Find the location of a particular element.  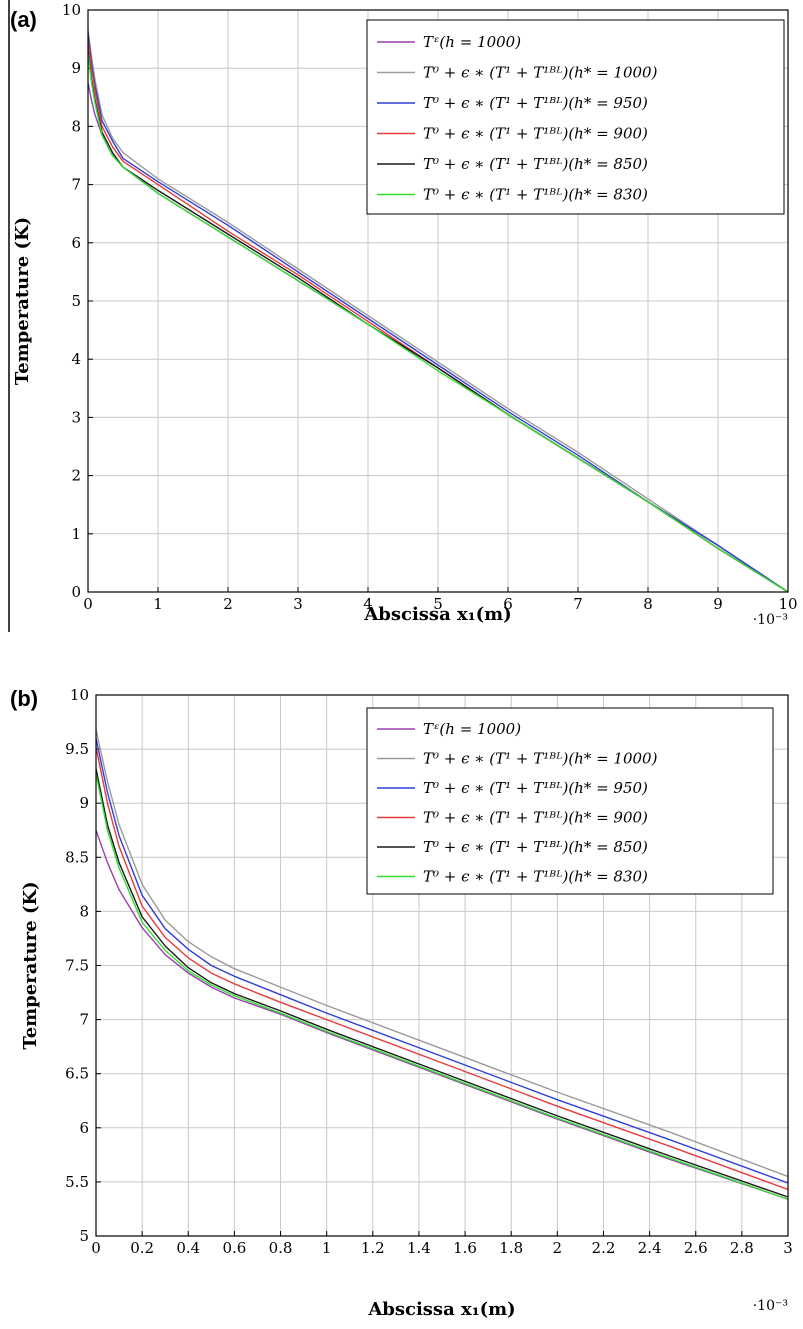

x-tick-label: 9 is located at coordinates (718, 604).